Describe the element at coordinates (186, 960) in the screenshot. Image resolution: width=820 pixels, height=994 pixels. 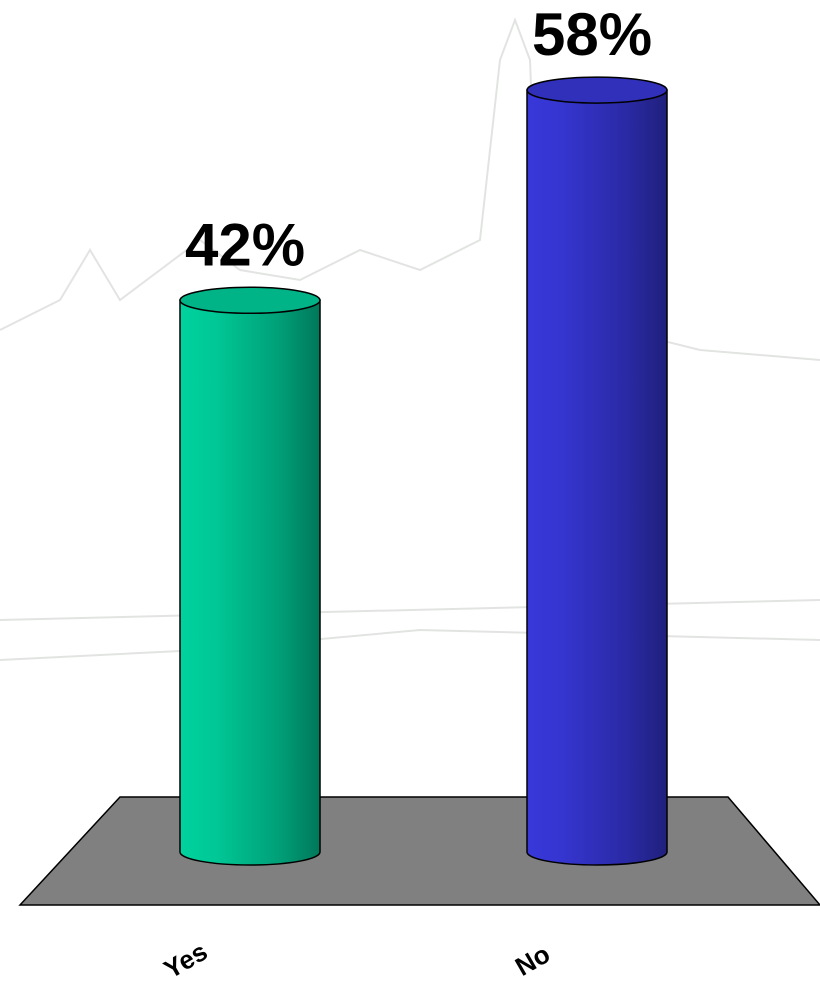
I see `x-tick-label: Yes` at that location.